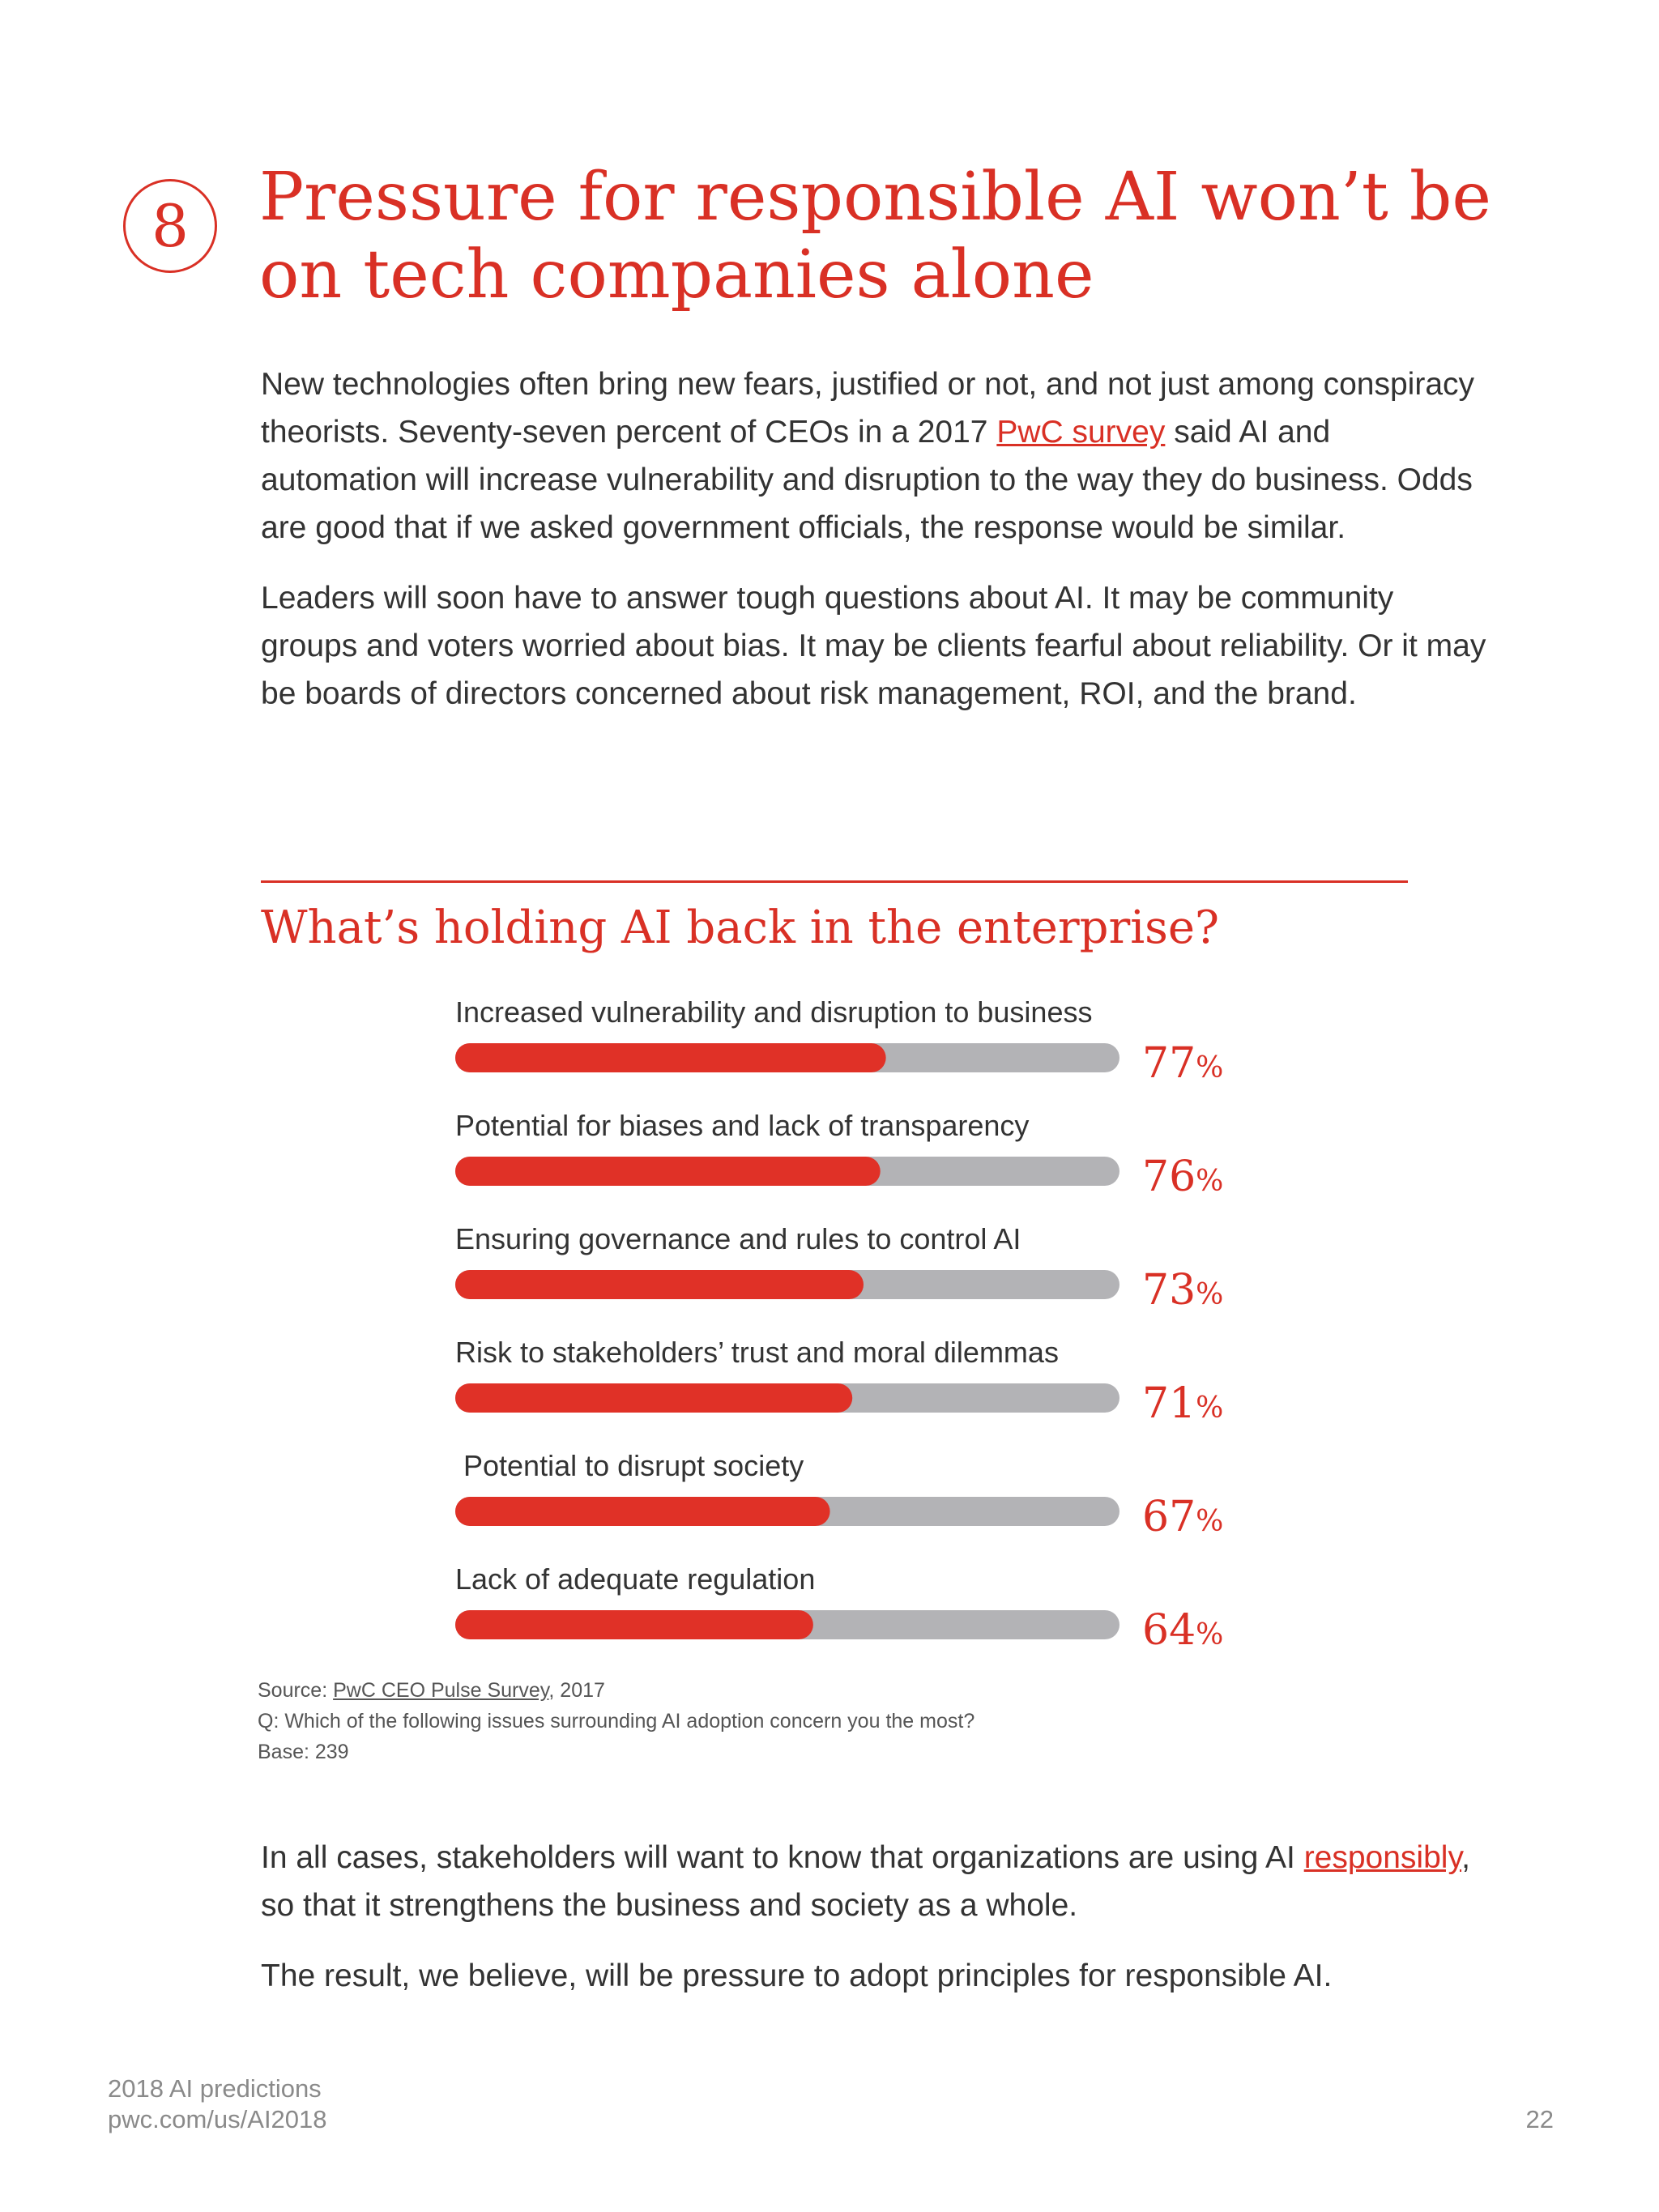 Image resolution: width=1659 pixels, height=2212 pixels. Describe the element at coordinates (1539, 2119) in the screenshot. I see `page-number: 22` at that location.